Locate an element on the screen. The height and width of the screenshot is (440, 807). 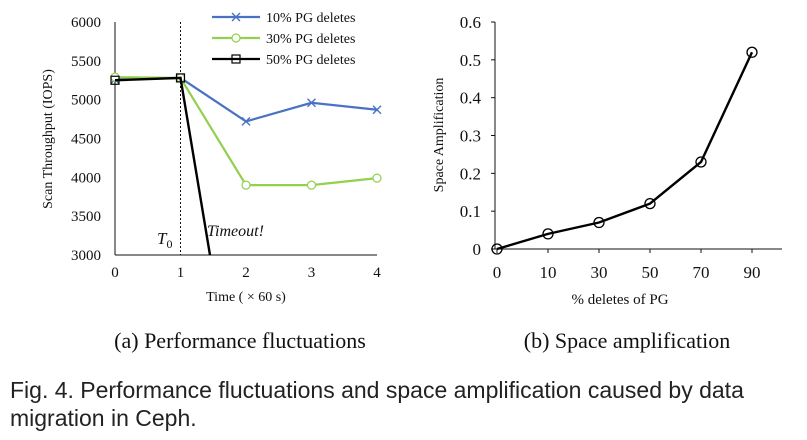
chart-b-x-tick-label: 50 is located at coordinates (650, 272).